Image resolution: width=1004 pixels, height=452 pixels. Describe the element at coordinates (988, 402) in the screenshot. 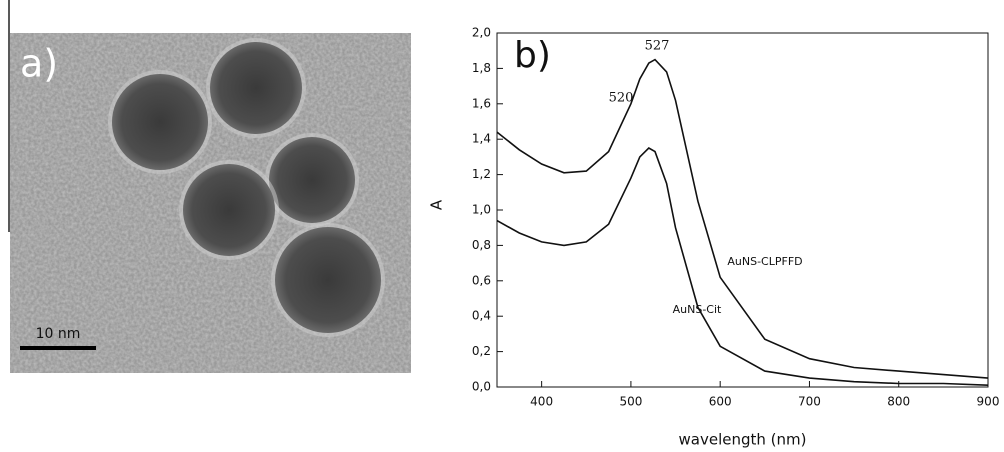

I see `x-tick-label: 900` at that location.